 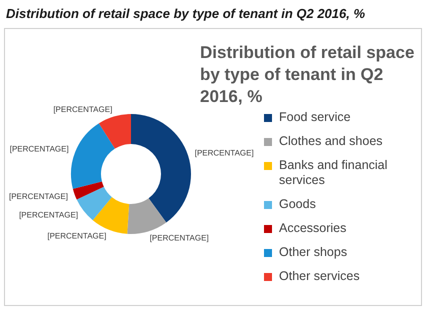 What do you see at coordinates (313, 252) in the screenshot?
I see `legend-label: Other shops` at bounding box center [313, 252].